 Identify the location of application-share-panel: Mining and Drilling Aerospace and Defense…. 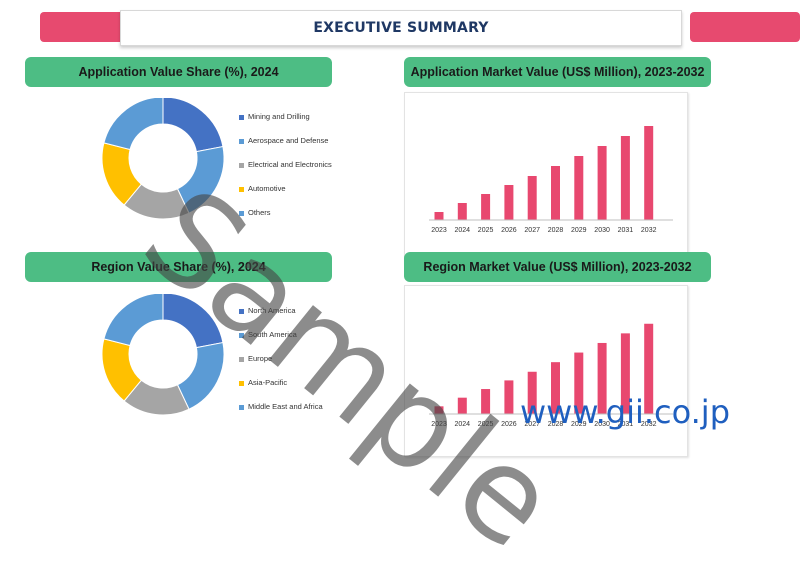
(210, 179).